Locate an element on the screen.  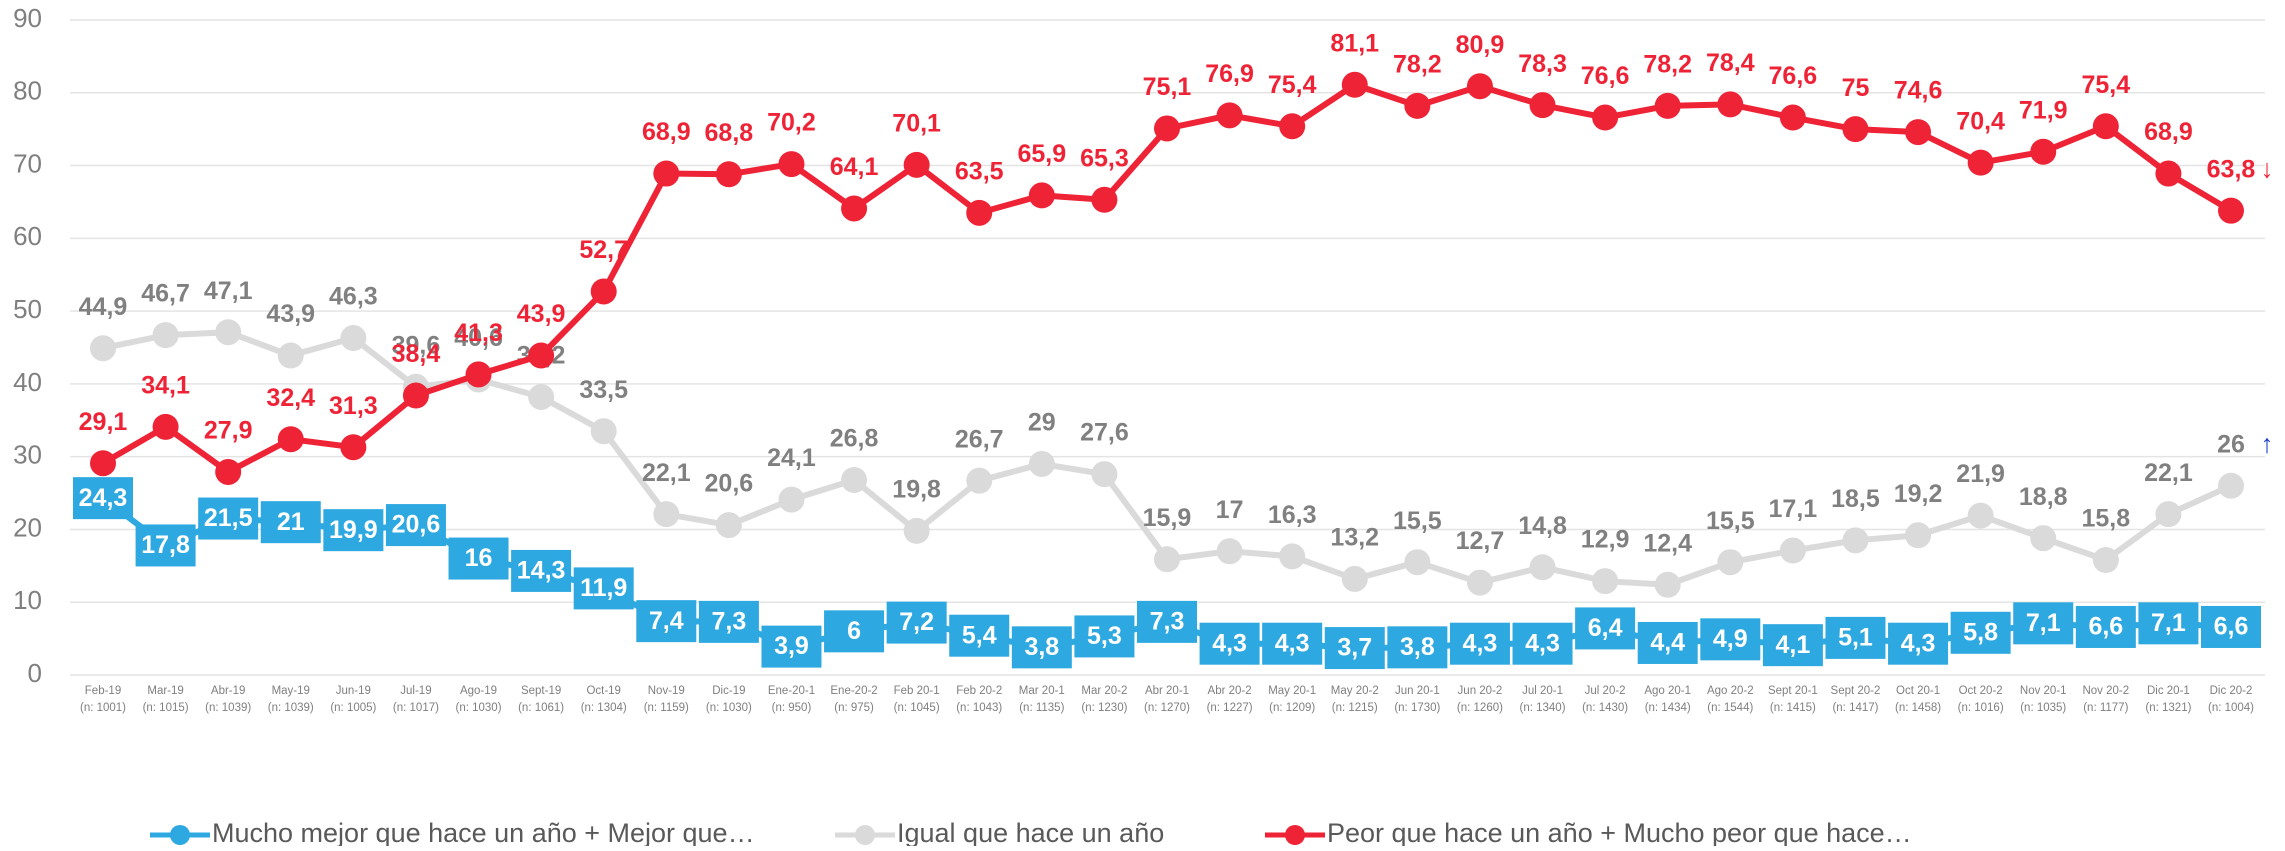
x-tick-note: (n: 1304) is located at coordinates (604, 708).